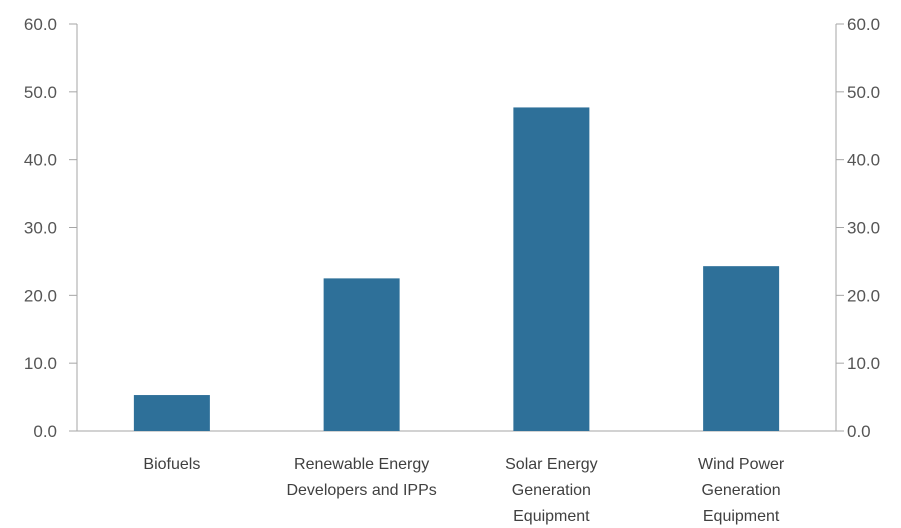  Describe the element at coordinates (40, 363) in the screenshot. I see `left-y-tick-label: 10.0` at that location.